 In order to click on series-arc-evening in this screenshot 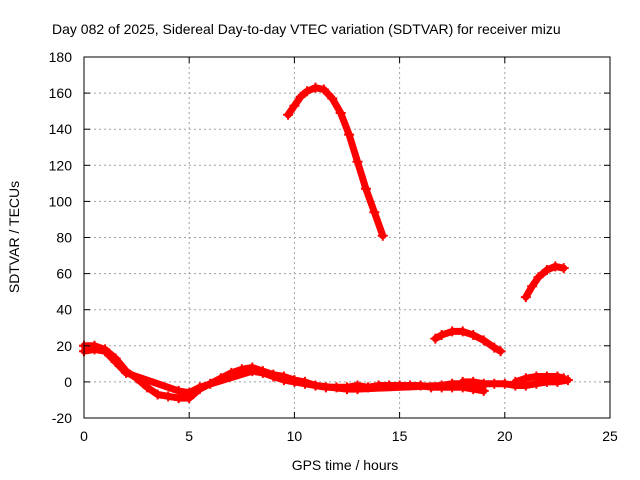, I will do `click(468, 341)`.